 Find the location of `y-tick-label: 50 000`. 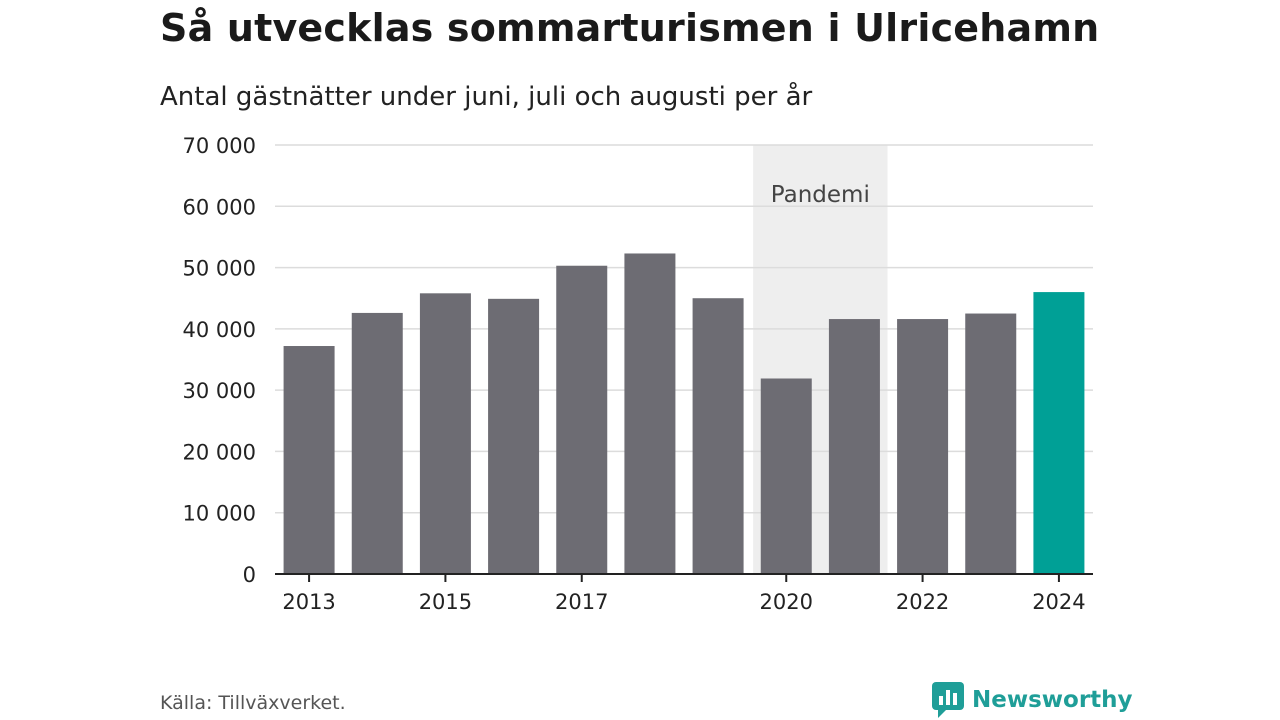

y-tick-label: 50 000 is located at coordinates (219, 269).